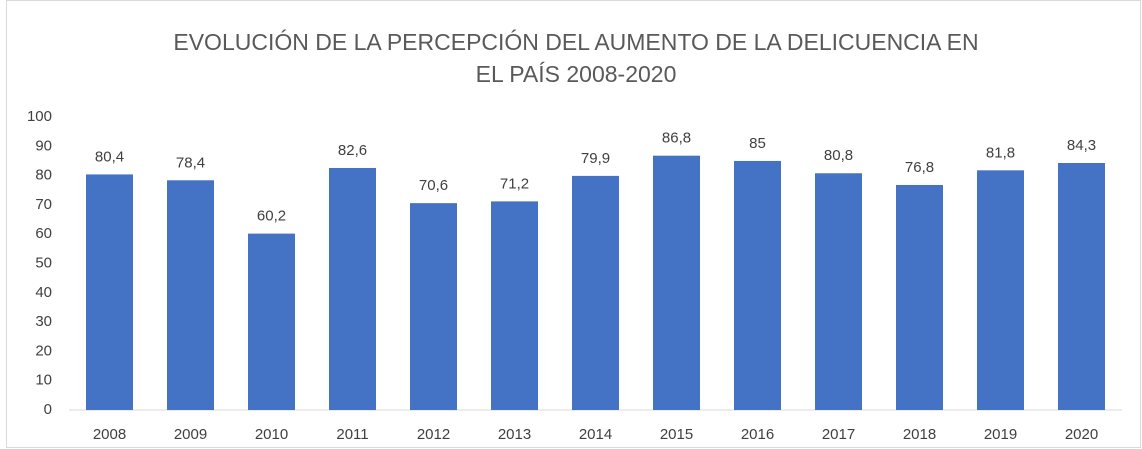 The height and width of the screenshot is (449, 1142). I want to click on chart-title: EL PAÍS 2008-2020, so click(576, 74).